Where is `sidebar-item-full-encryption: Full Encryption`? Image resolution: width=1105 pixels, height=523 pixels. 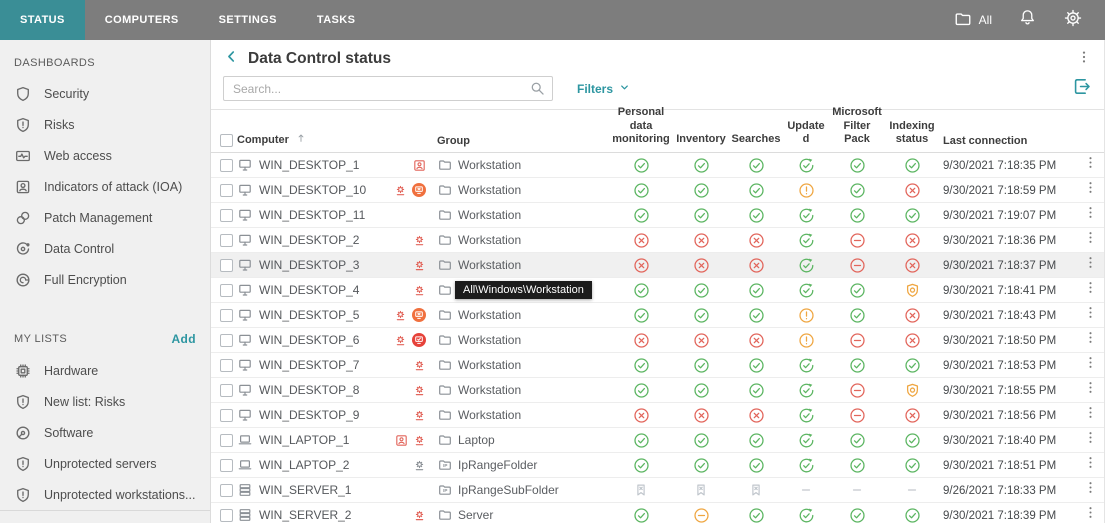 sidebar-item-full-encryption: Full Encryption is located at coordinates (105, 279).